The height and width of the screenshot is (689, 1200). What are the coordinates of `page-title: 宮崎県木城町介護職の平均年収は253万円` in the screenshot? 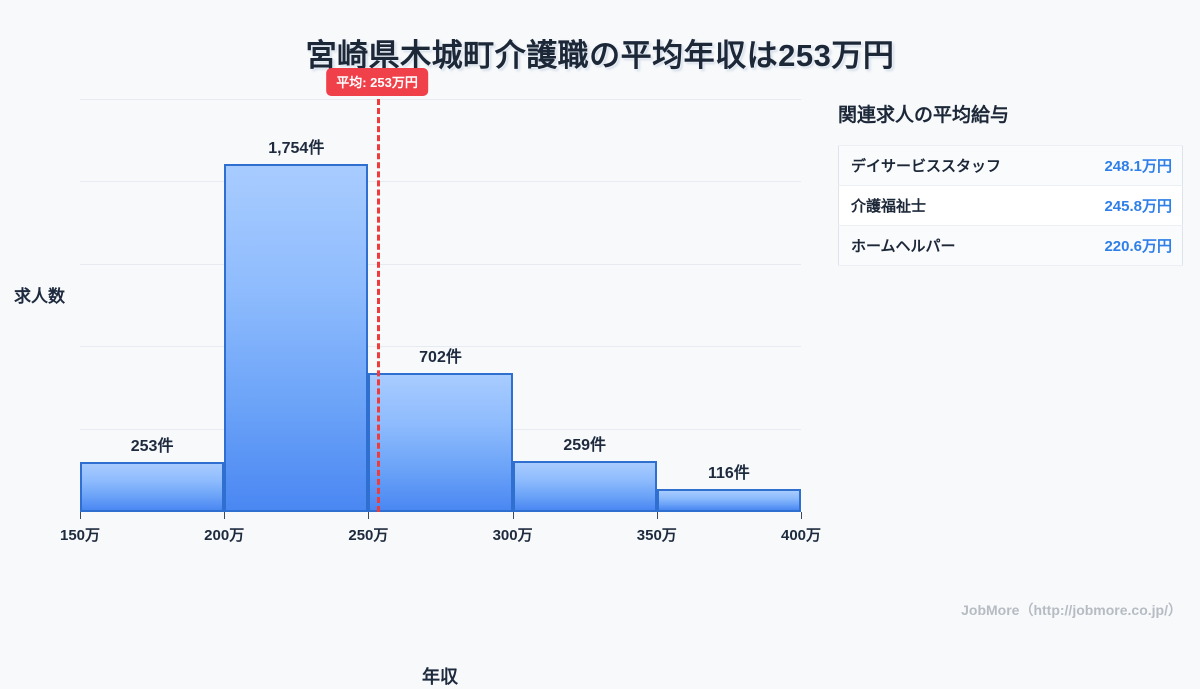 It's located at (600, 55).